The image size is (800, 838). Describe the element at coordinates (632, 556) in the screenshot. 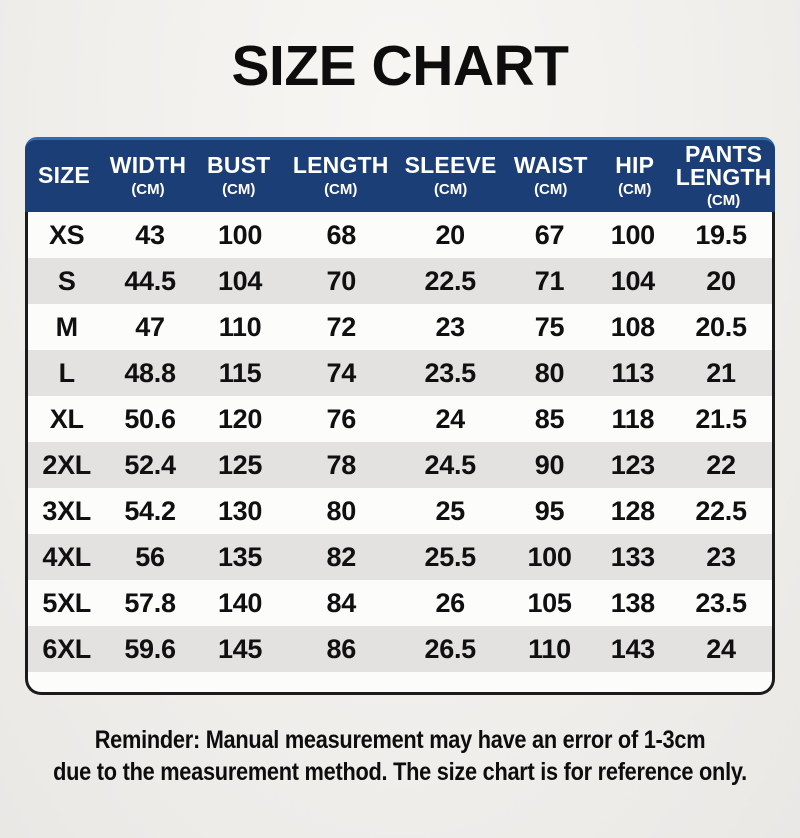

I see `table-cell: 133` at that location.